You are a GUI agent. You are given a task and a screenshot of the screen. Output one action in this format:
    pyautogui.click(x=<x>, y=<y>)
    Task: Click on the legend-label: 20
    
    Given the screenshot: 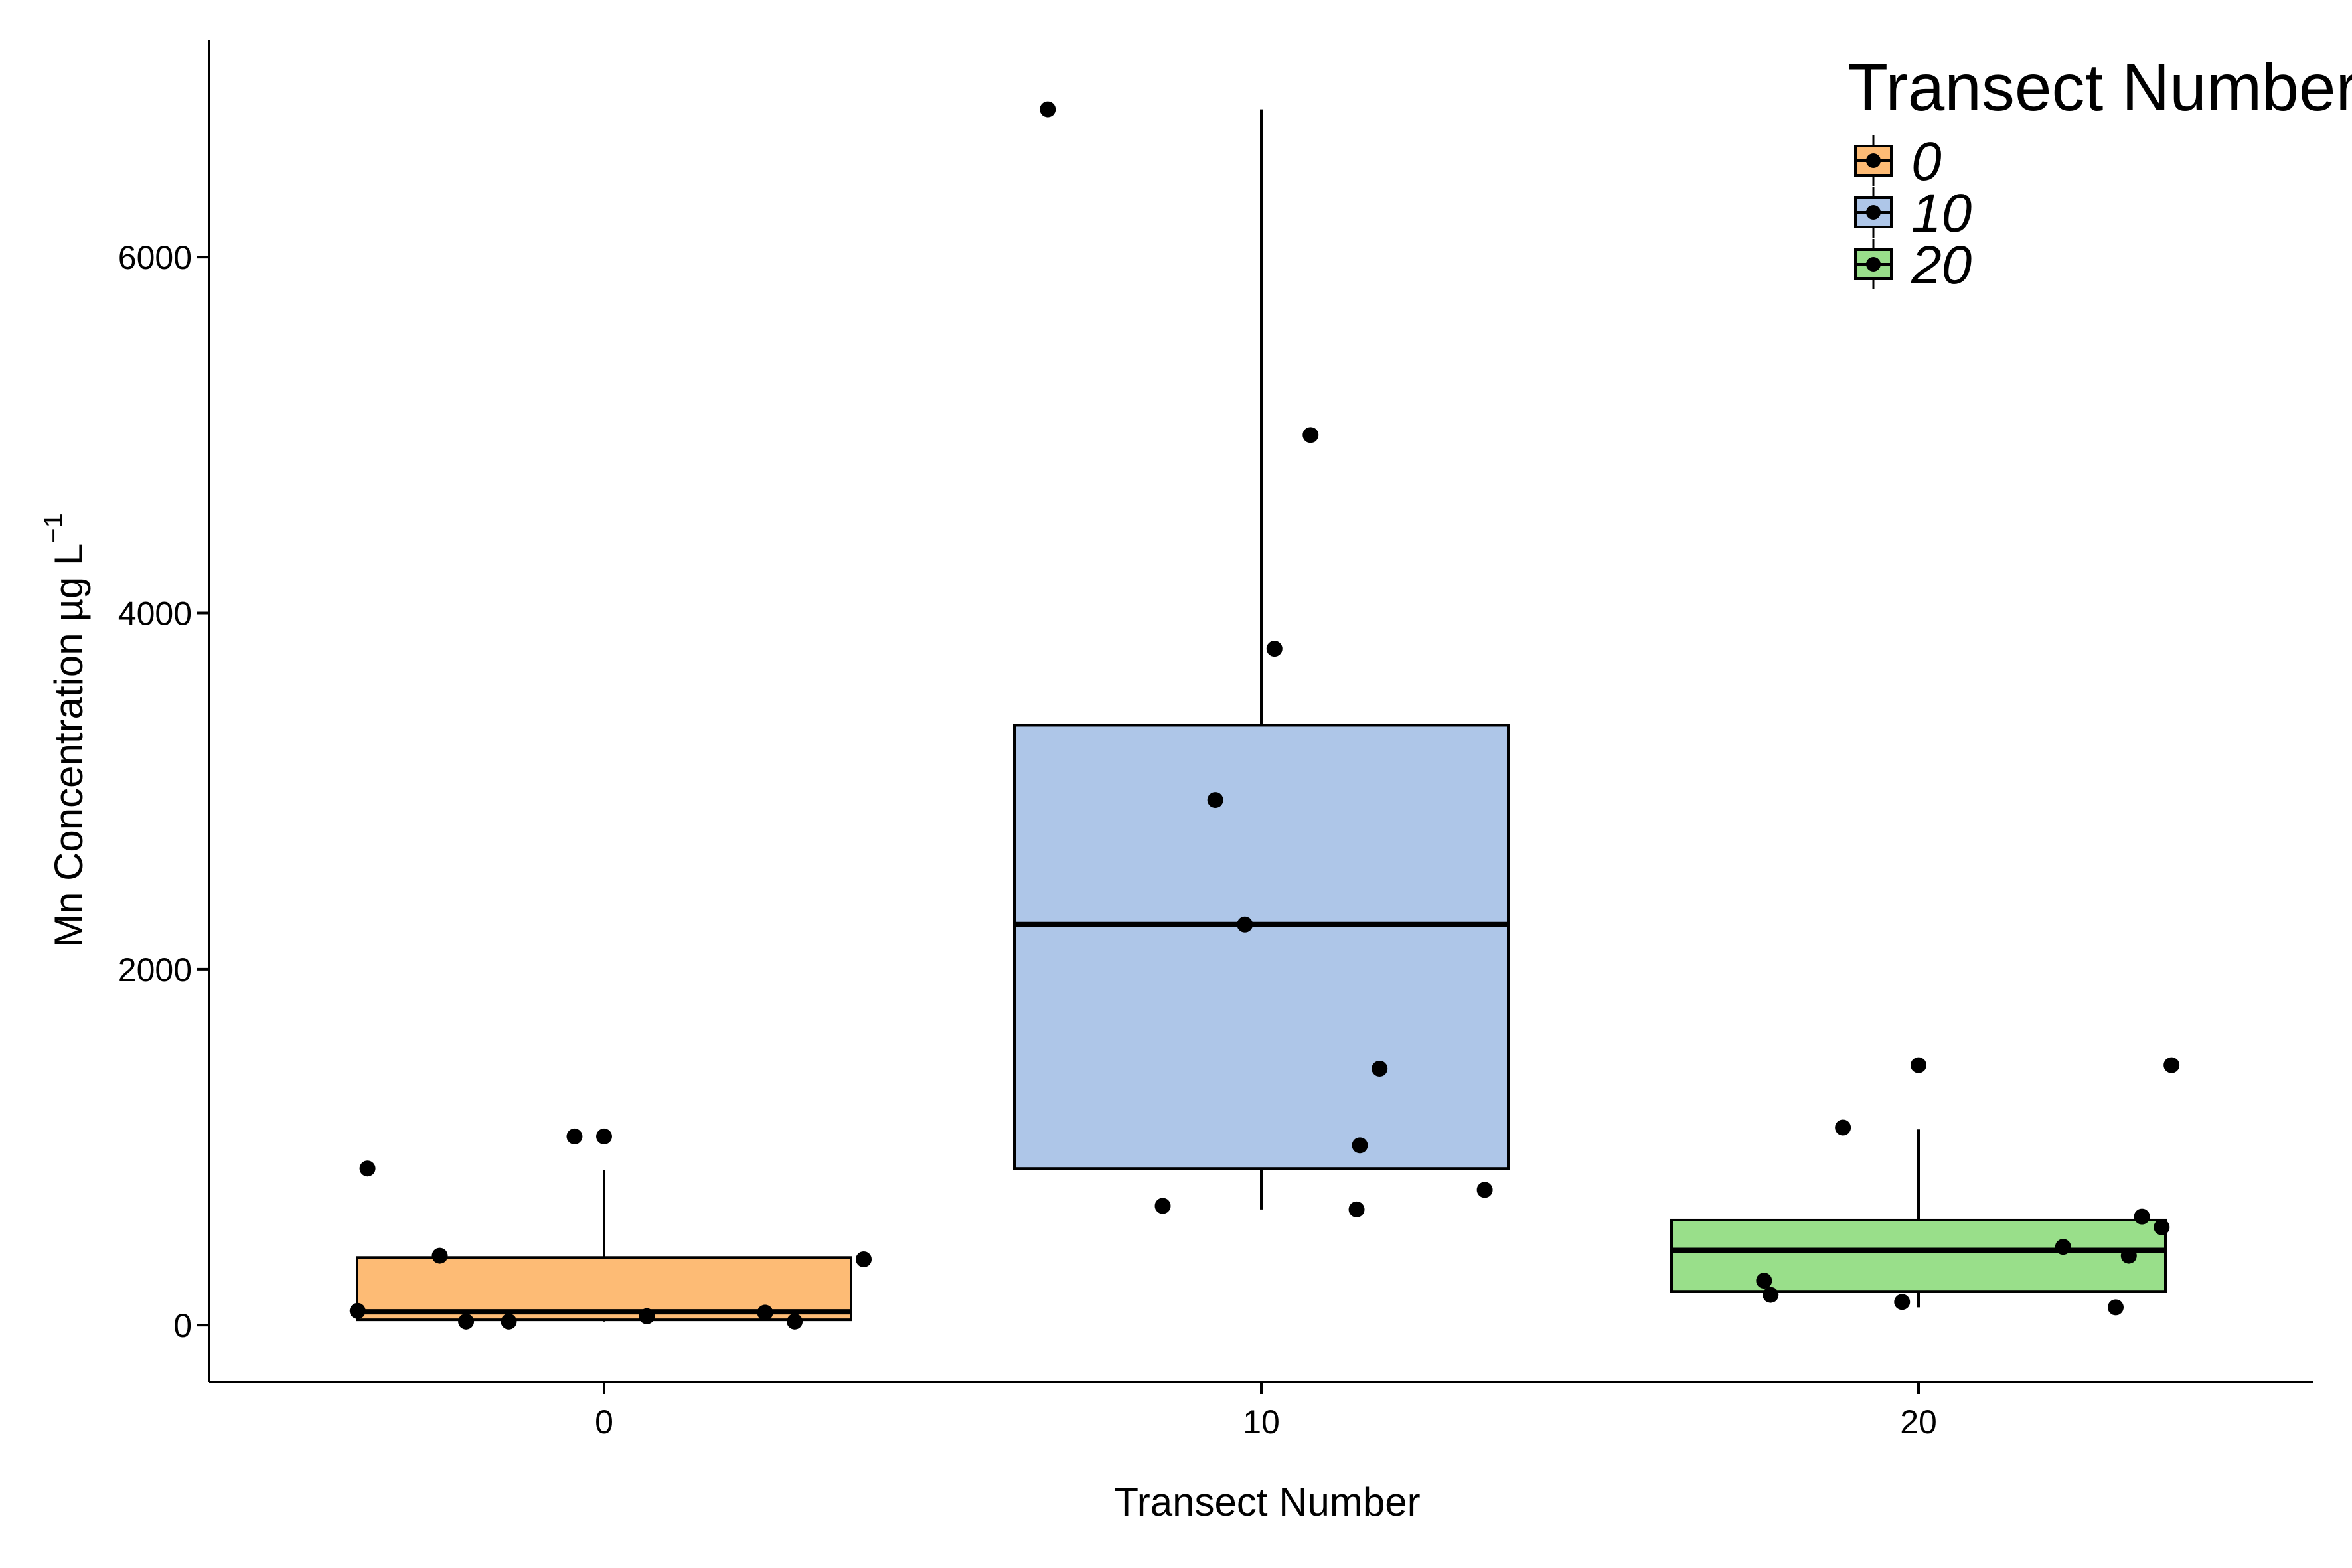 What is the action you would take?
    pyautogui.click(x=1942, y=265)
    